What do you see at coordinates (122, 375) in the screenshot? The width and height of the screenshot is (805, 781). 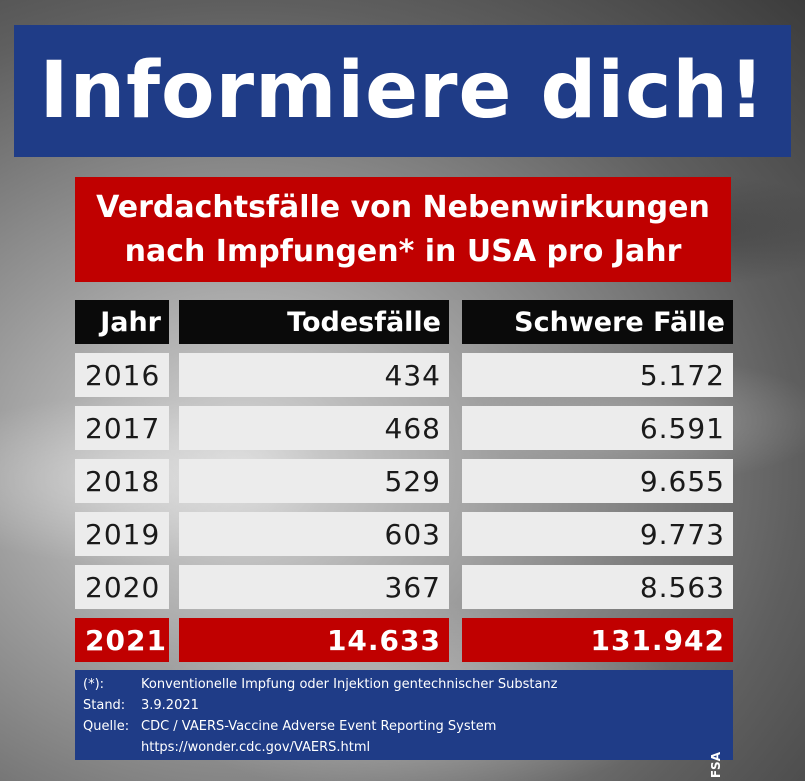 I see `year-cell: 2016` at bounding box center [122, 375].